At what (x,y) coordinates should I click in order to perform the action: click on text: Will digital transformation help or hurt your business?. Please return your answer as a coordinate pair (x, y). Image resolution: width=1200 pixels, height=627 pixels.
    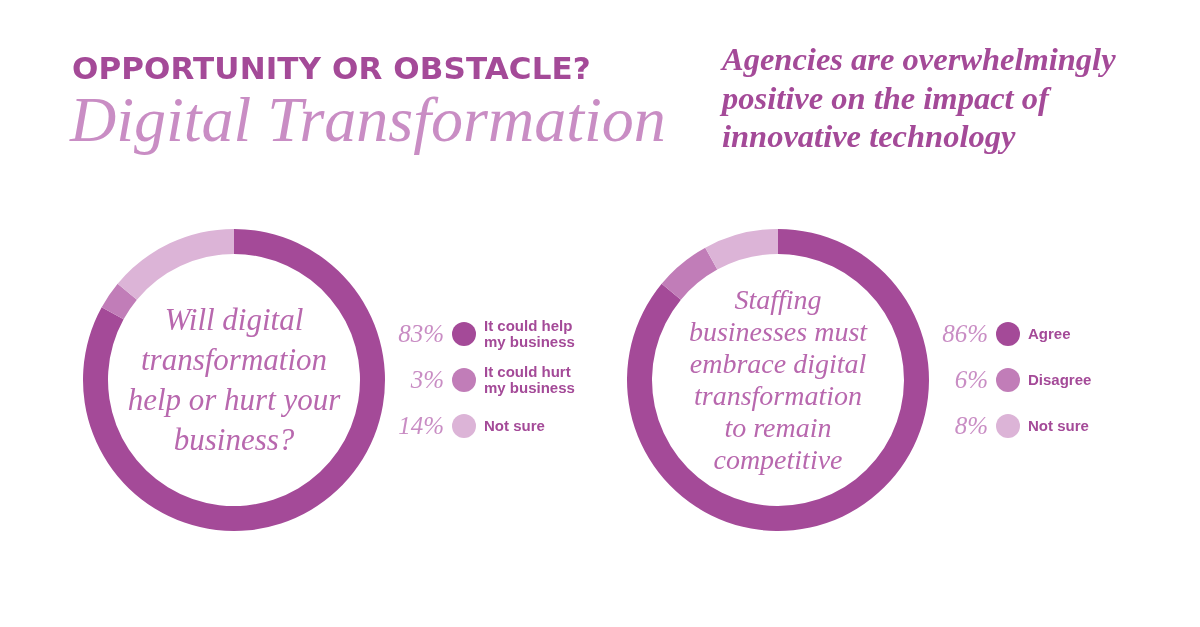
    Looking at the image, I should click on (234, 380).